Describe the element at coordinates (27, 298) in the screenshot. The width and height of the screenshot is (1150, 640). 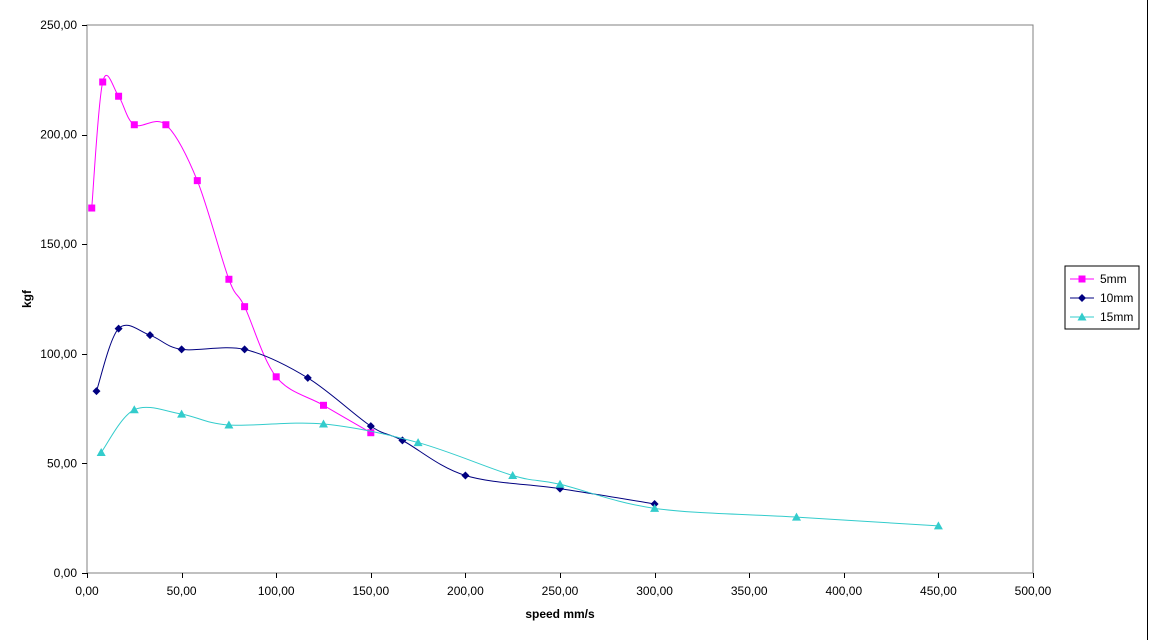
I see `y-axis-title: kgf` at that location.